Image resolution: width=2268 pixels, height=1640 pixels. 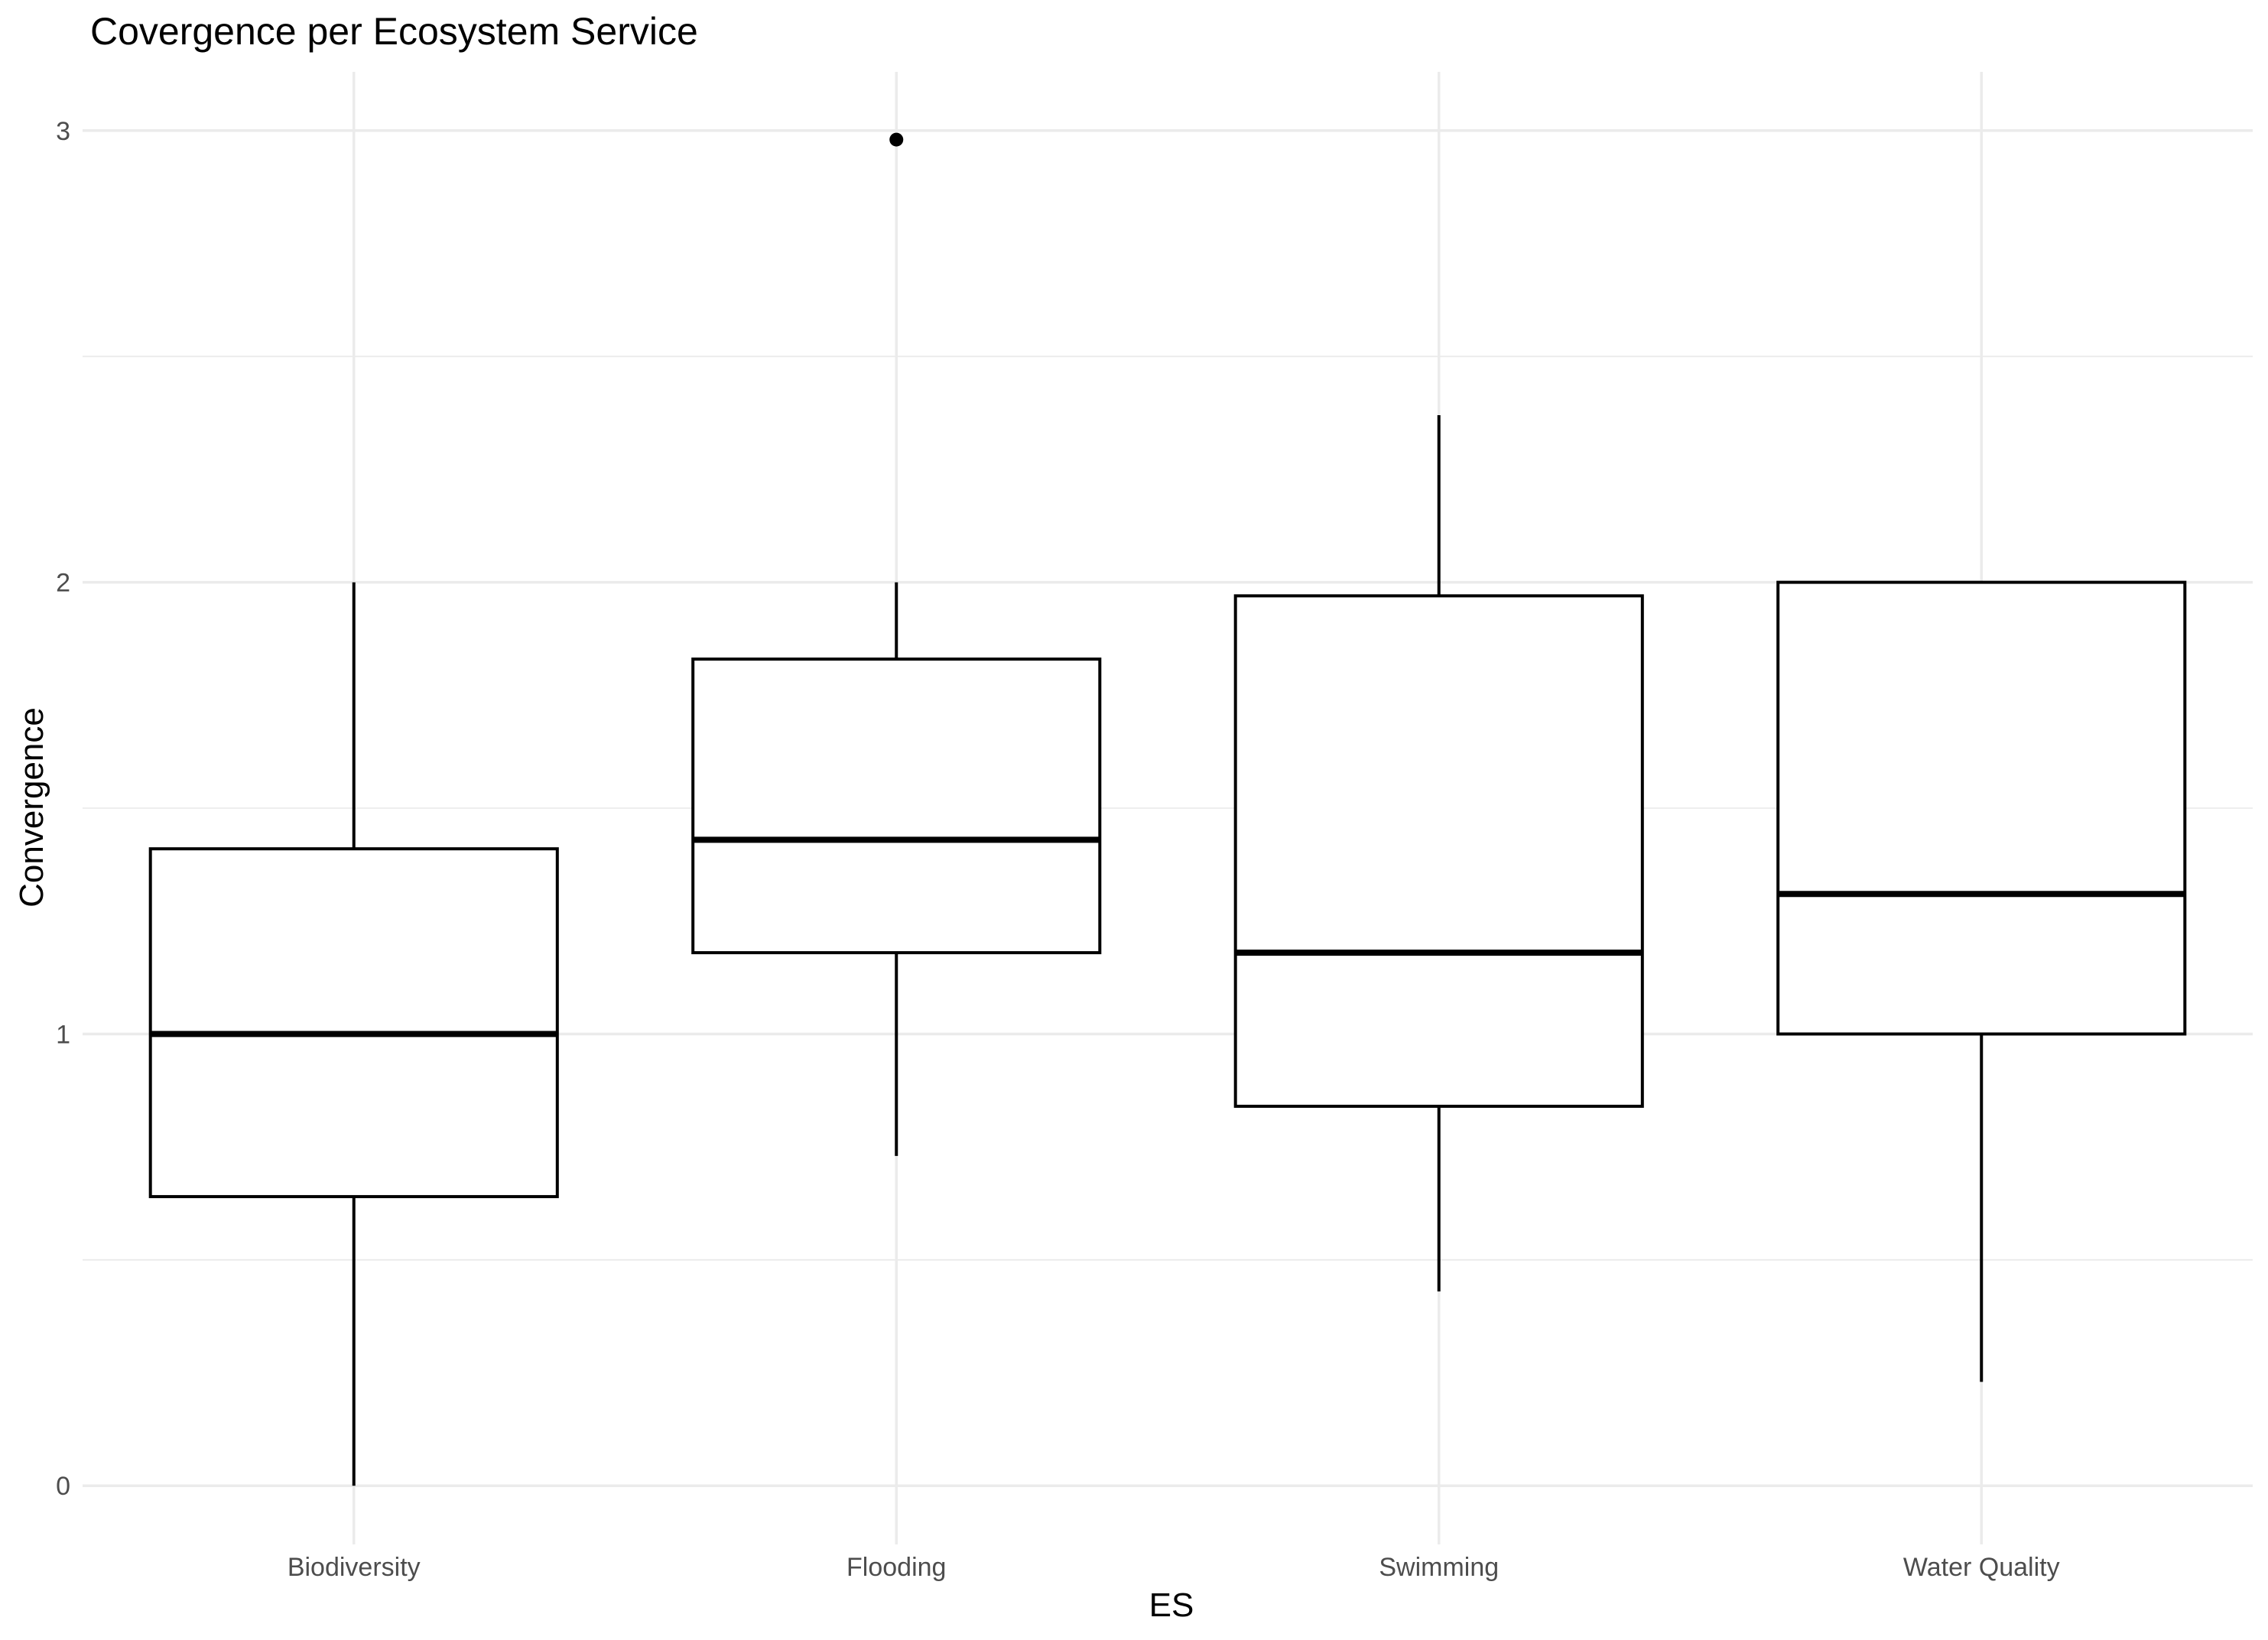 I want to click on y-tick-label: 3, so click(x=63, y=131).